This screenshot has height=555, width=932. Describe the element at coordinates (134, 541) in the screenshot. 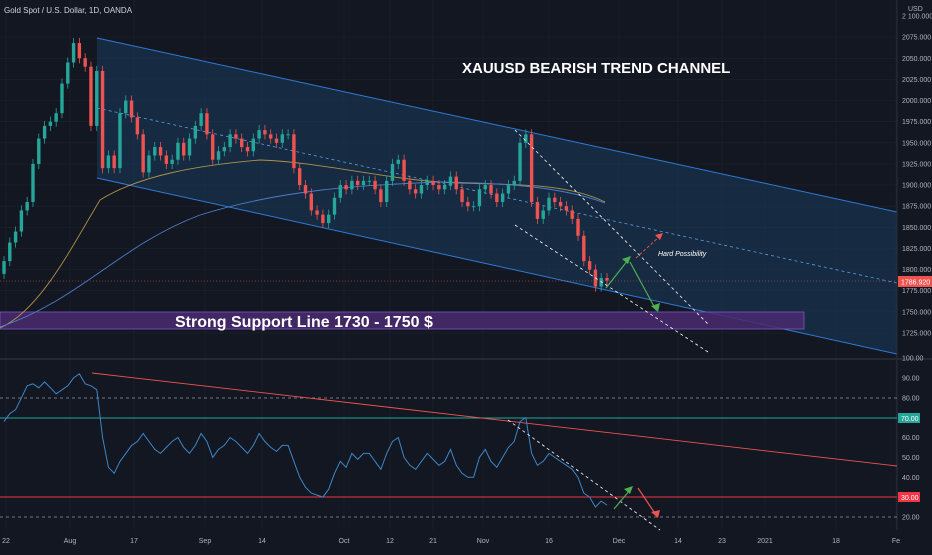

I see `time-tick-label: 17` at that location.